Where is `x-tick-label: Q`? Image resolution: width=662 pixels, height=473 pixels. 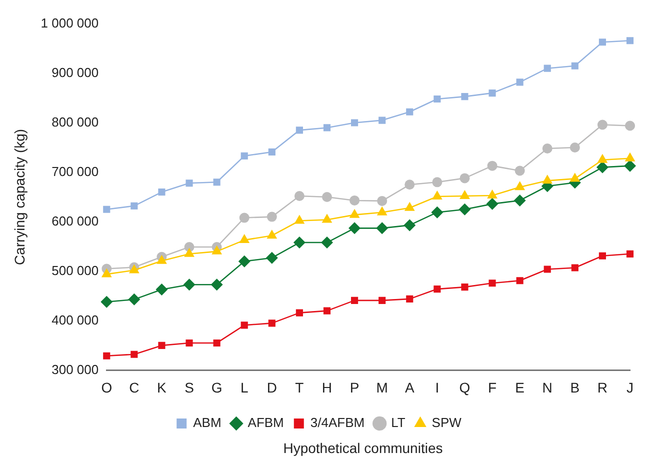 x-tick-label: Q is located at coordinates (464, 387).